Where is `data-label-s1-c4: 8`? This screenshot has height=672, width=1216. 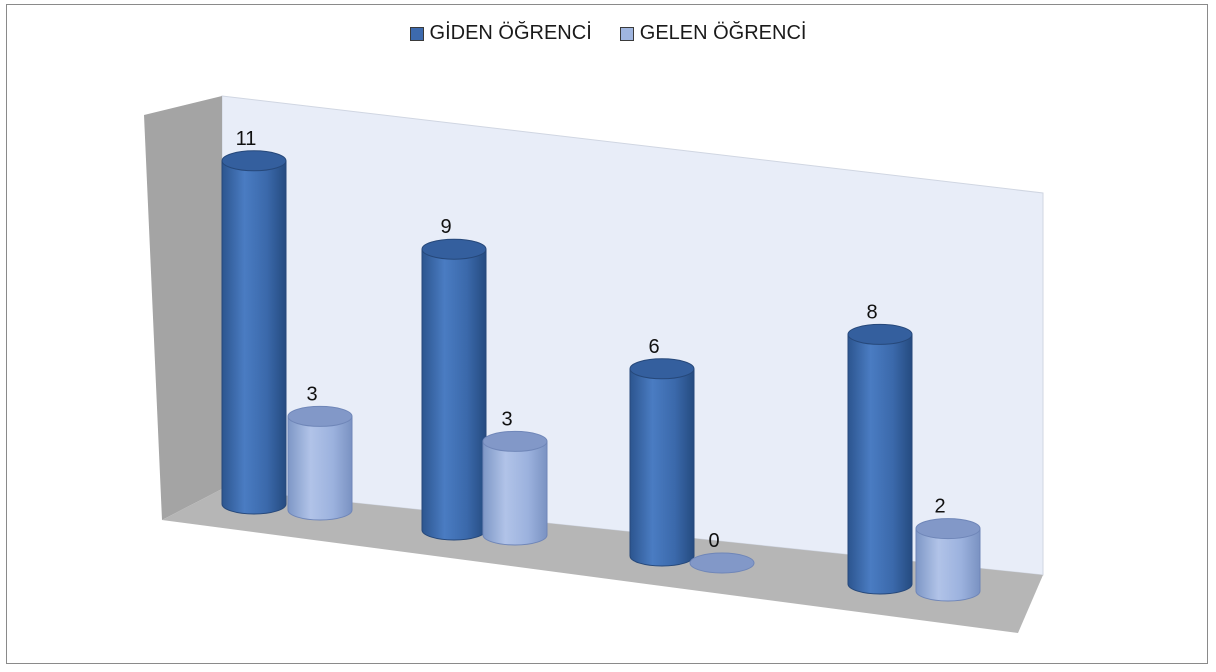
data-label-s1-c4: 8 is located at coordinates (871, 312).